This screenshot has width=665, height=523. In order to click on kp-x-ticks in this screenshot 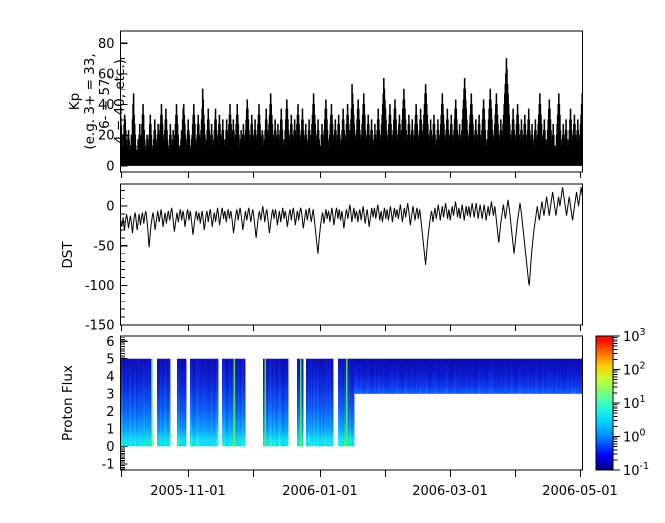, I will do `click(351, 175)`.